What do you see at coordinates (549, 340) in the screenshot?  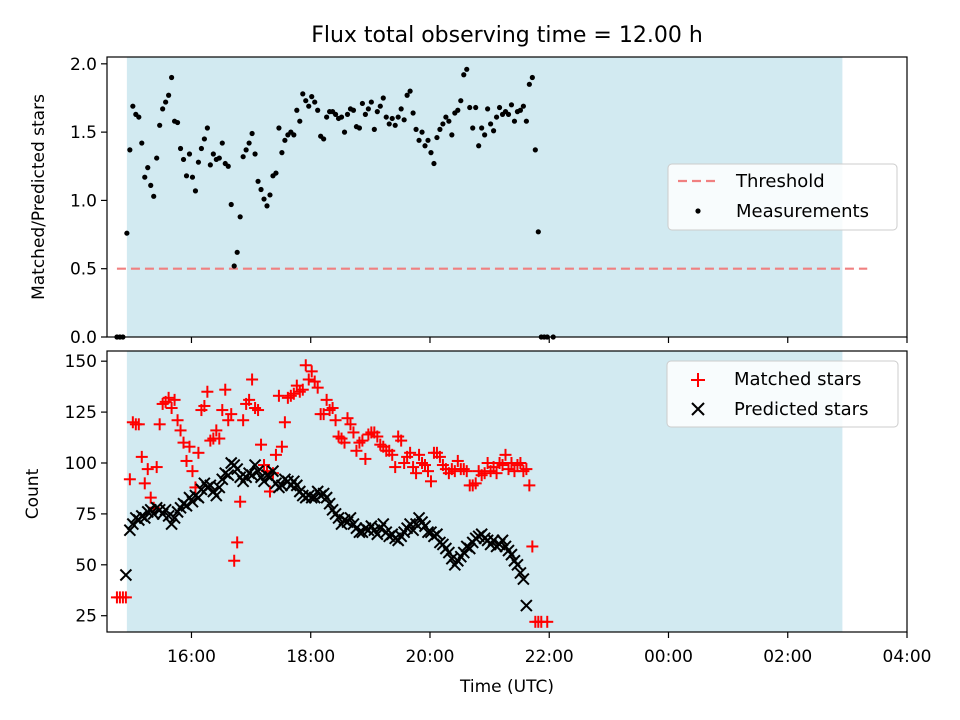 I see `top-x-ticks` at bounding box center [549, 340].